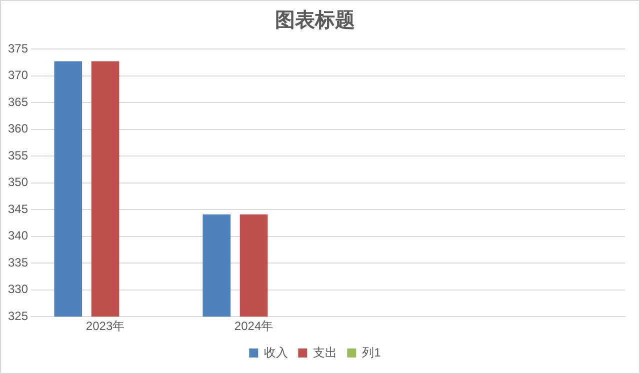 The width and height of the screenshot is (640, 374). I want to click on chart-title: 图表标题, so click(315, 21).